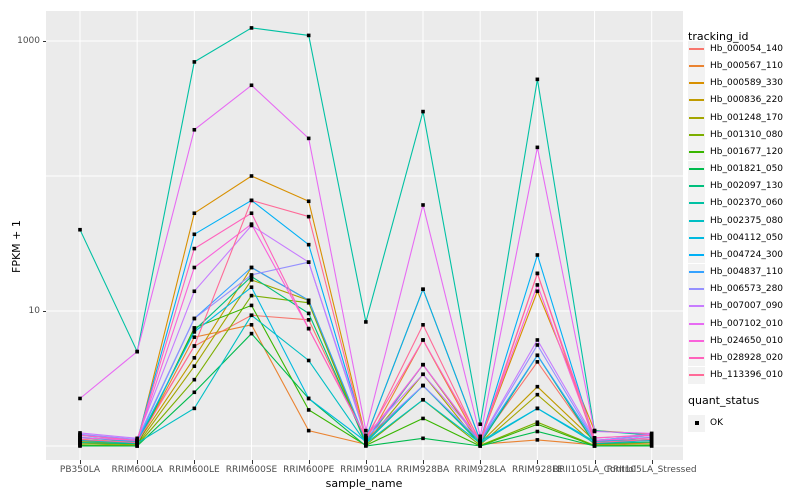  Describe the element at coordinates (716, 423) in the screenshot. I see `legend-item-label: OK` at that location.